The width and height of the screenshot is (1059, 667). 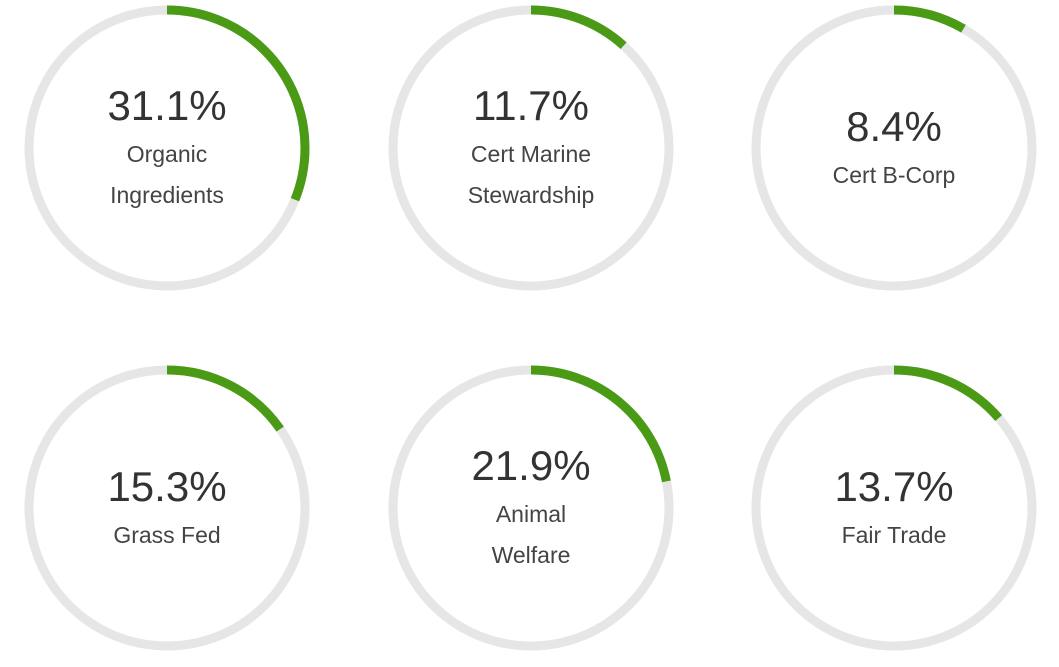 I want to click on gauge-text: 15.3% Grass Fed, so click(x=167, y=508).